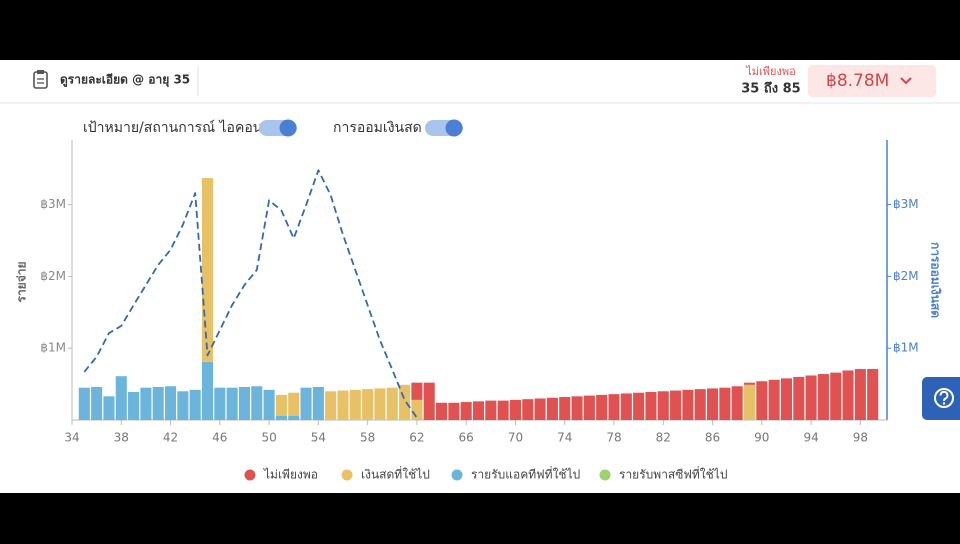 Image resolution: width=960 pixels, height=544 pixels. What do you see at coordinates (290, 475) in the screenshot?
I see `legend-label: ไม่เพียงพอ` at bounding box center [290, 475].